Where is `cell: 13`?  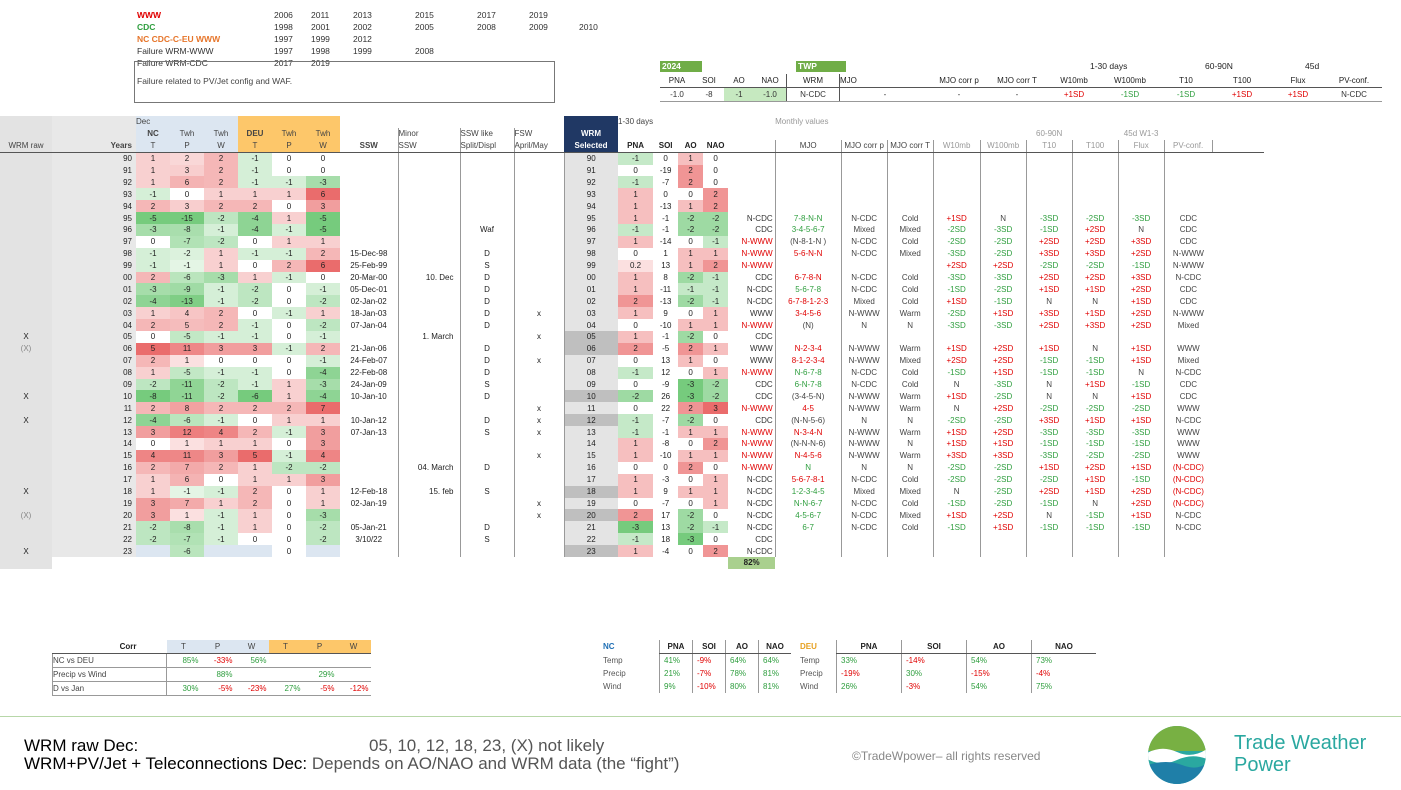
cell: 13 is located at coordinates (591, 432).